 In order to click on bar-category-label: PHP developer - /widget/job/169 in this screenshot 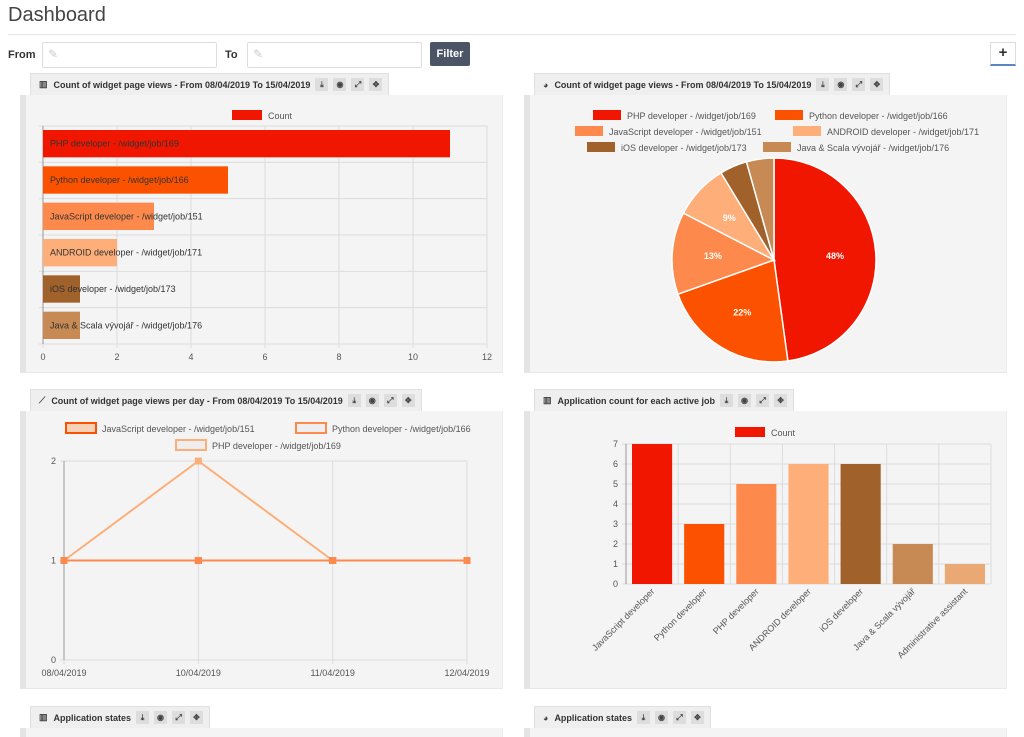, I will do `click(114, 144)`.